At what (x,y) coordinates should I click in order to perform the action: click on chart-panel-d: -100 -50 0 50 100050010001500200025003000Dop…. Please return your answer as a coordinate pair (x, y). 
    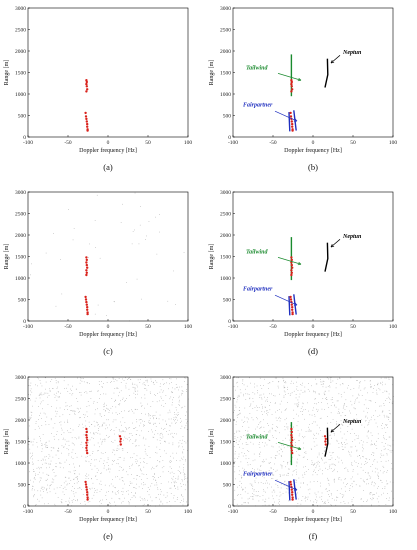
    Looking at the image, I should click on (303, 273).